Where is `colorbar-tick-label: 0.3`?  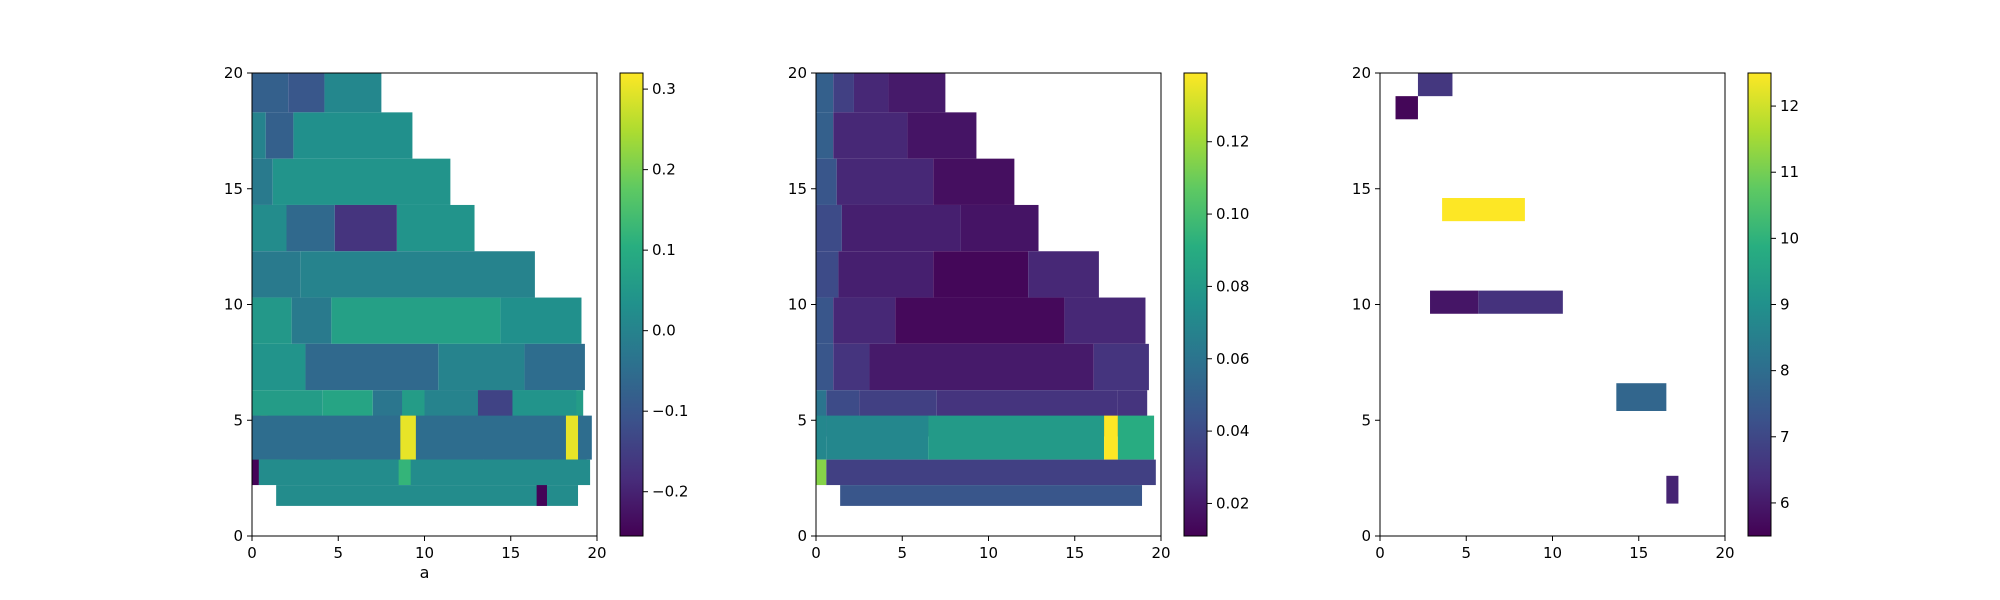
colorbar-tick-label: 0.3 is located at coordinates (664, 89).